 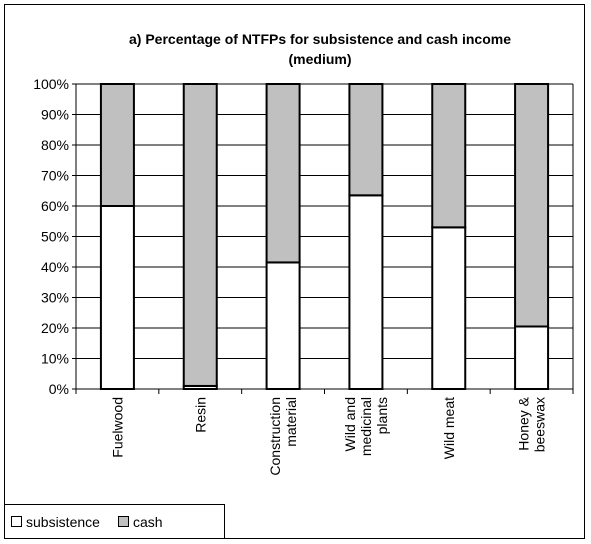 What do you see at coordinates (55, 359) in the screenshot?
I see `y-tick-label: 10%` at bounding box center [55, 359].